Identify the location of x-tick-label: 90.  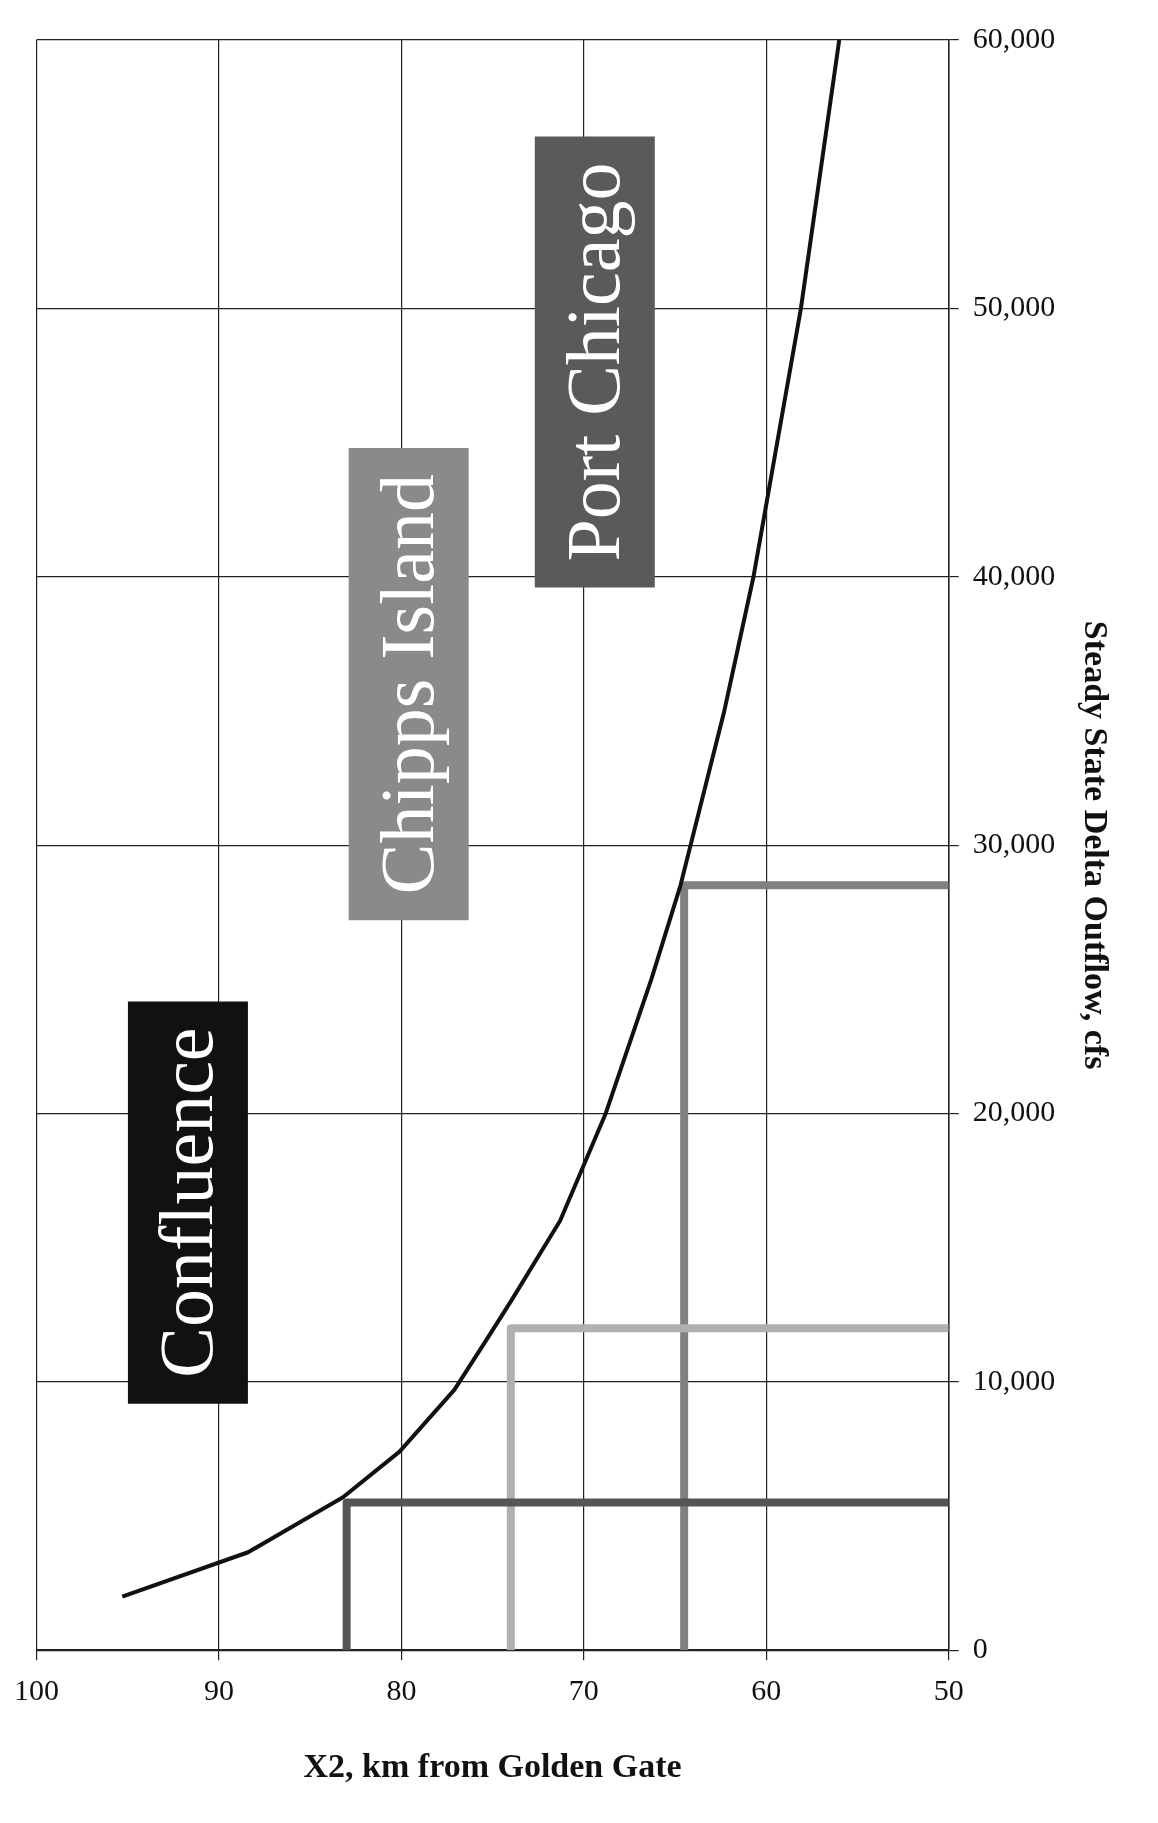
(218, 1690).